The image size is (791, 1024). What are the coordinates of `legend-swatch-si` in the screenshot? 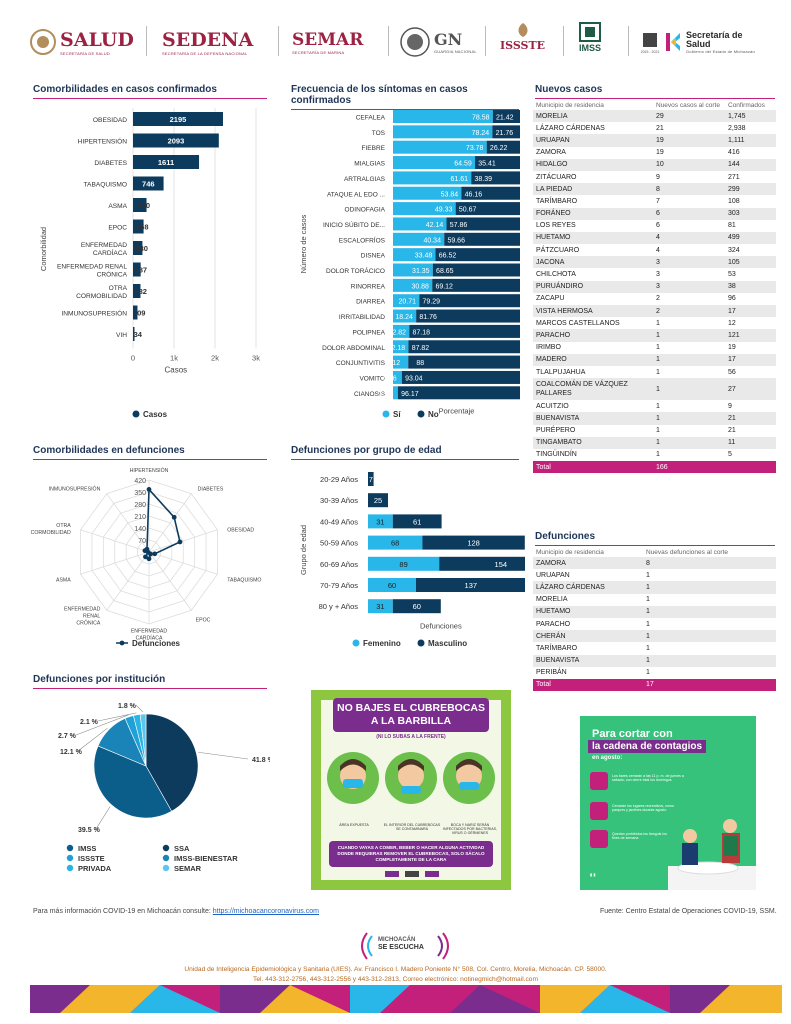 It's located at (386, 414).